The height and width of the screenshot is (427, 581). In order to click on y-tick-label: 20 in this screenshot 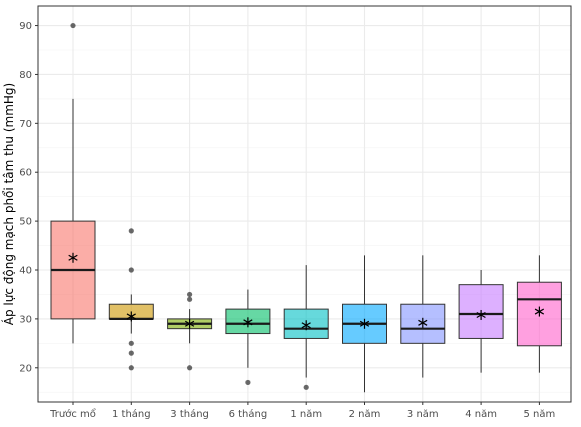, I will do `click(25, 368)`.